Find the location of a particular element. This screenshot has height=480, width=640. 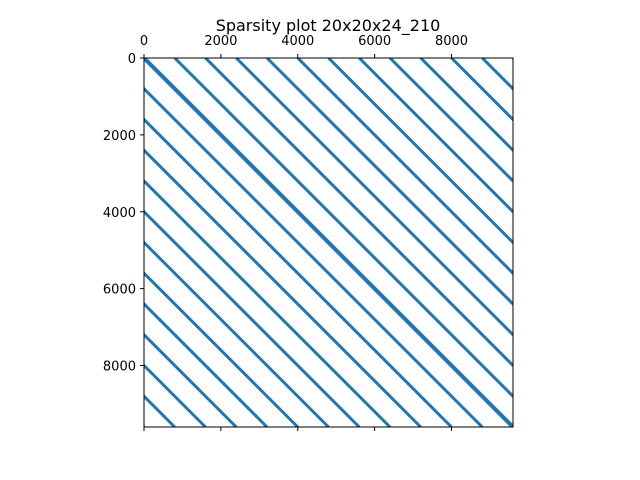

y-tick-label: 4000 is located at coordinates (119, 213).